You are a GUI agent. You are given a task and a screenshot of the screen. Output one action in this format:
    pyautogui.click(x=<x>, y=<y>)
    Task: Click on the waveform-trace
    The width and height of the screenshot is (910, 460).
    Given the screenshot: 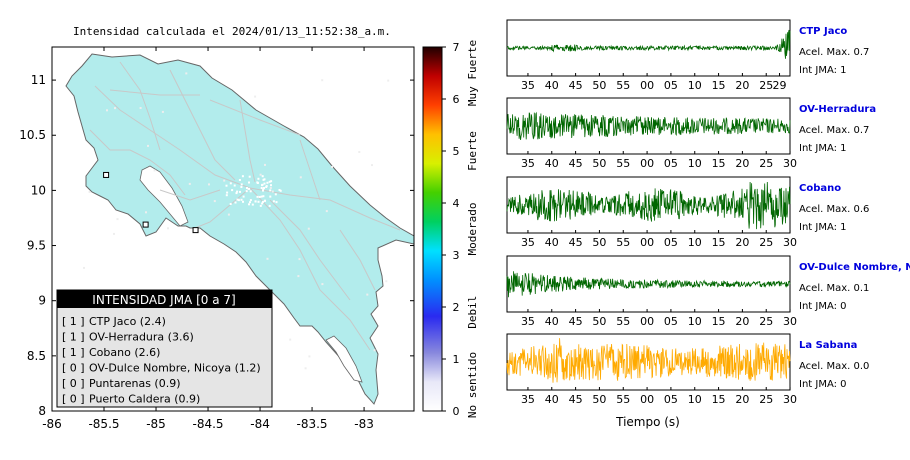 What is the action you would take?
    pyautogui.click(x=648, y=44)
    